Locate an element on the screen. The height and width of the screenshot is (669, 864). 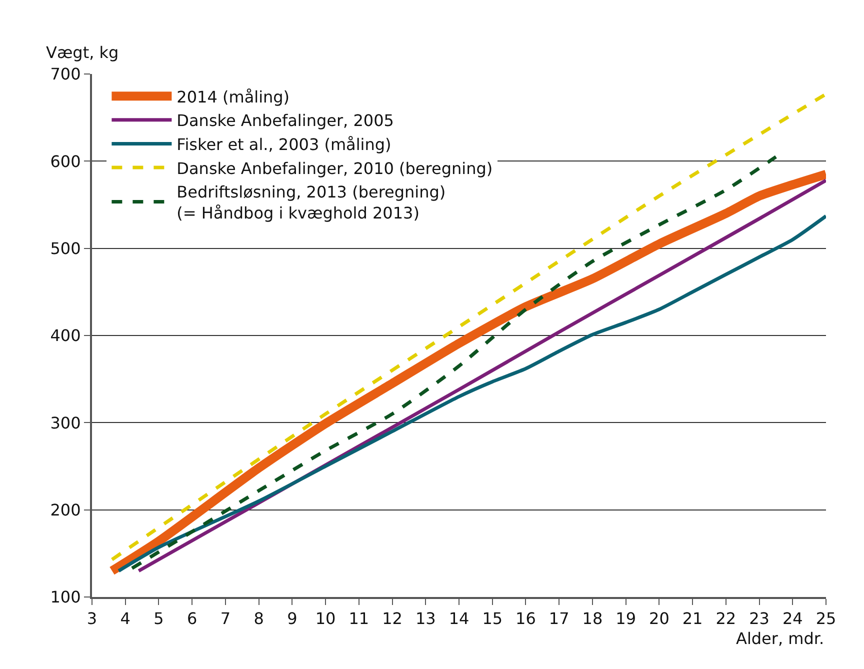
legend-label: 2014 (måling) is located at coordinates (233, 96).